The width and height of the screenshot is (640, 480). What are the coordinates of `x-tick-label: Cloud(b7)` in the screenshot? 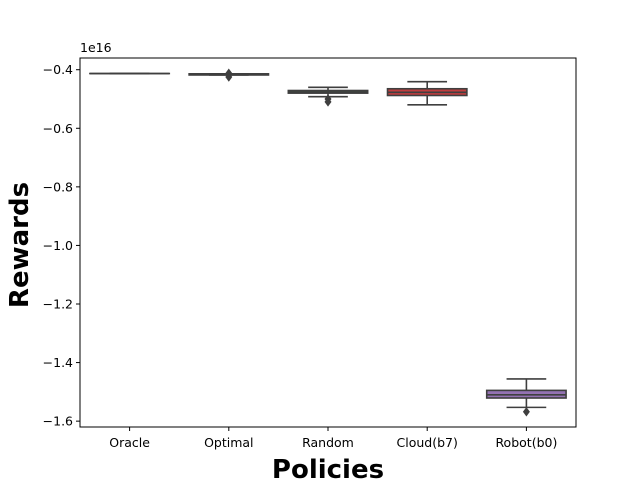 It's located at (427, 442).